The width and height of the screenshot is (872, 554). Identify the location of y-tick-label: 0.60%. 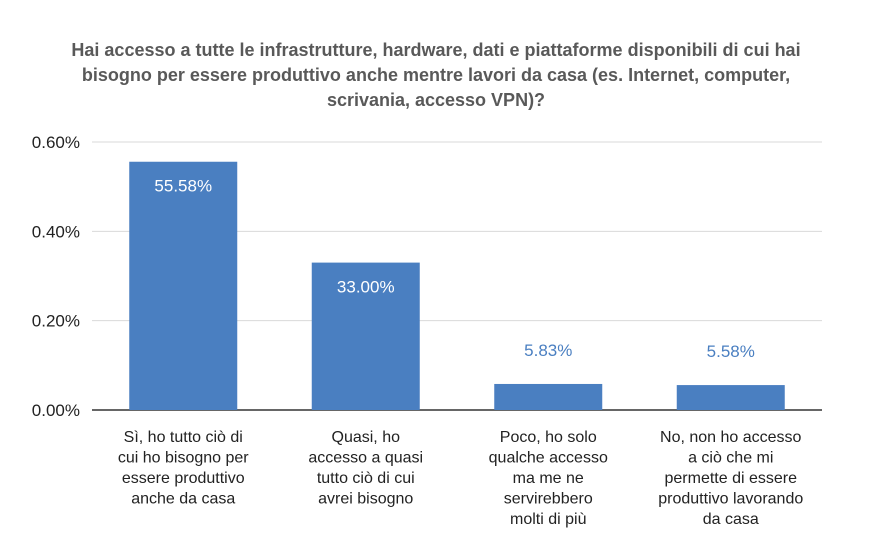
(56, 142).